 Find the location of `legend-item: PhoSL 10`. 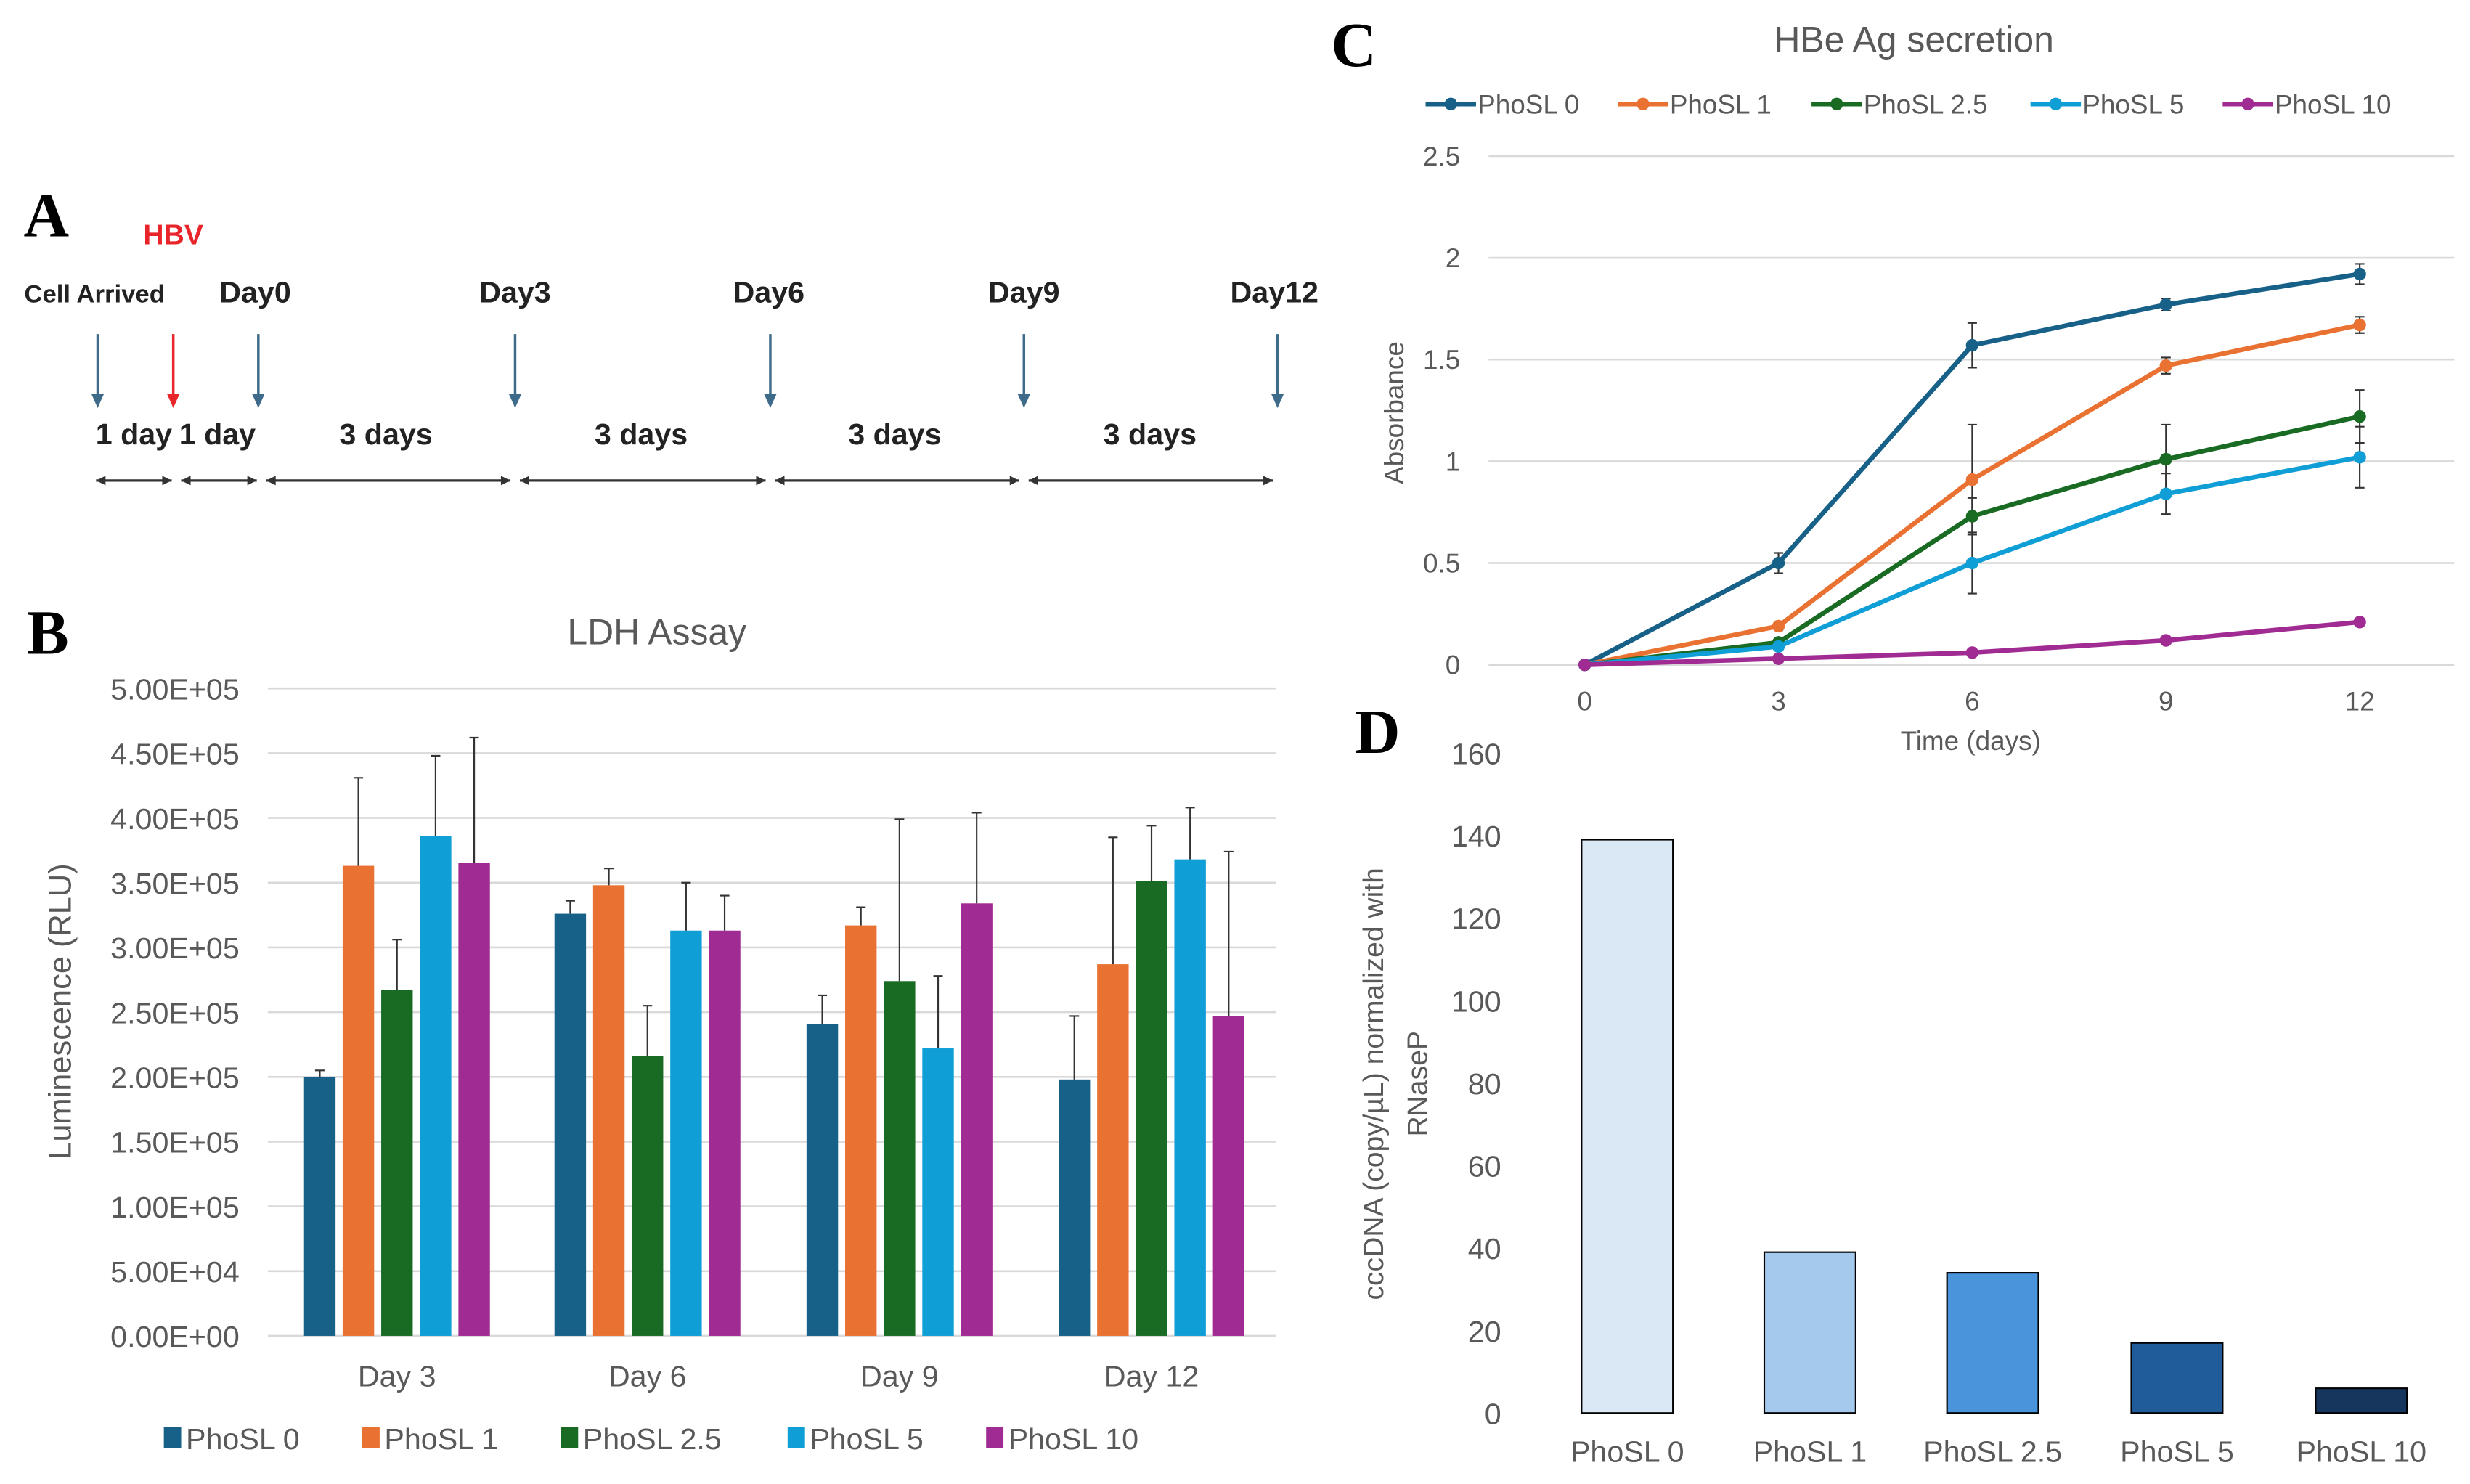

legend-item: PhoSL 10 is located at coordinates (1062, 1439).